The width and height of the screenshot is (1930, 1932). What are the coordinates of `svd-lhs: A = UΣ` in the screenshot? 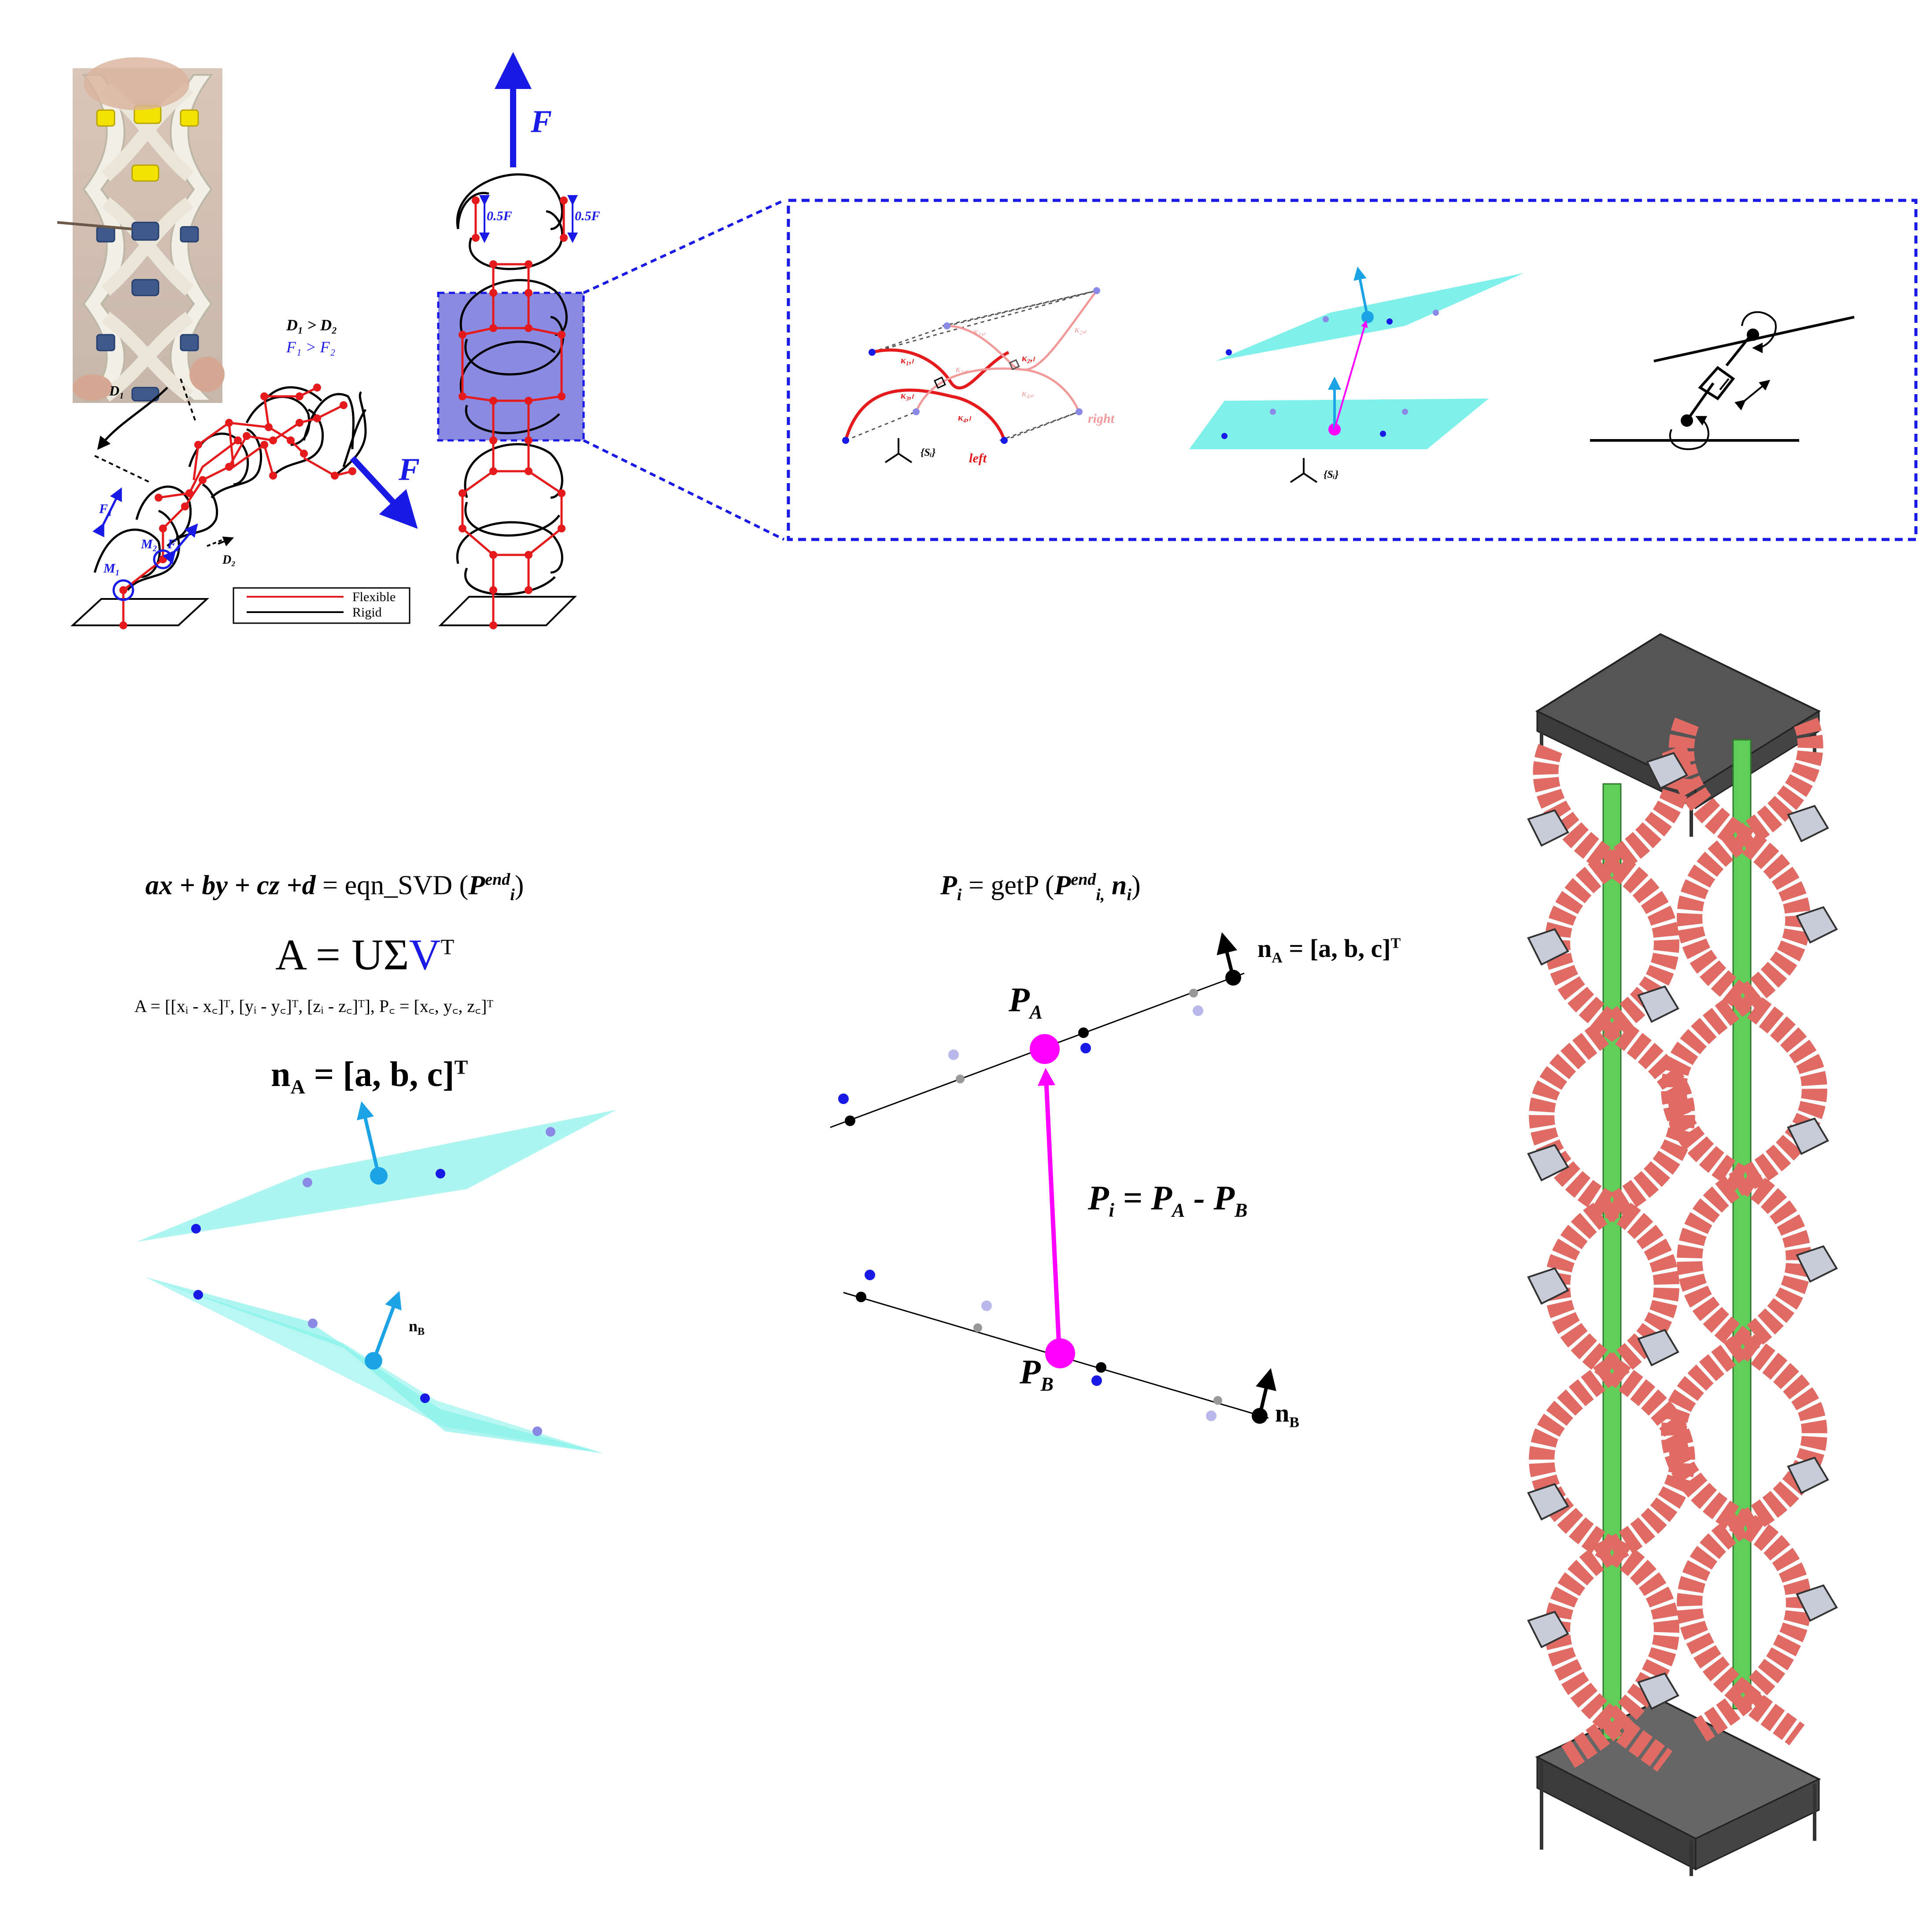 It's located at (342, 954).